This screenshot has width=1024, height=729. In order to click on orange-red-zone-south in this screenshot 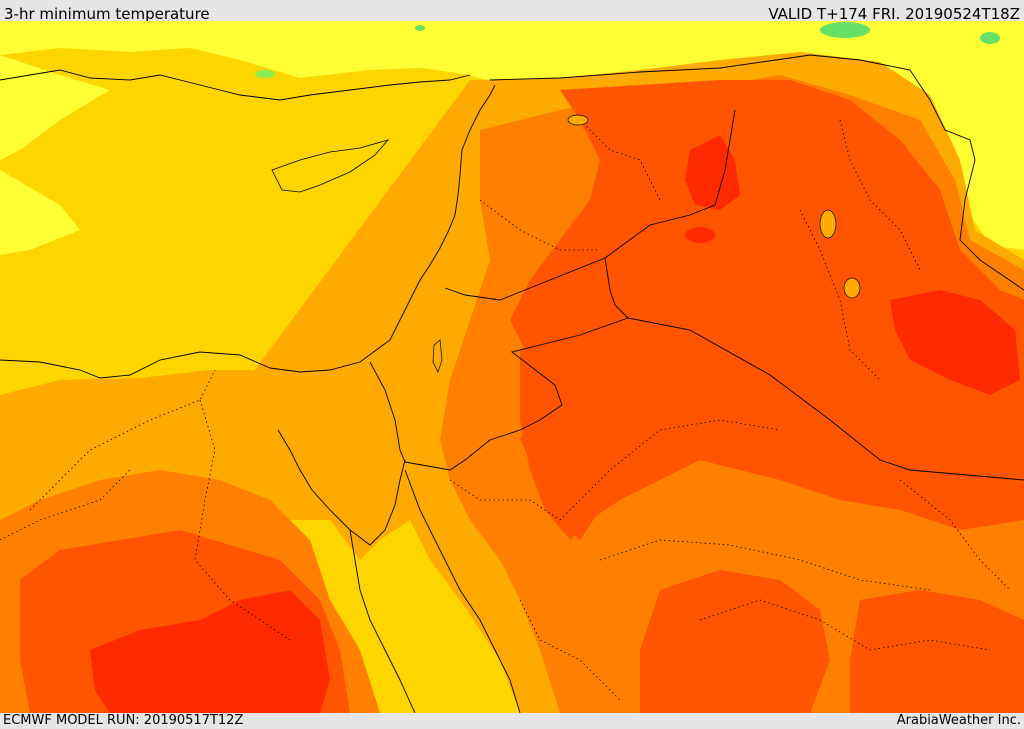, I will do `click(937, 651)`.